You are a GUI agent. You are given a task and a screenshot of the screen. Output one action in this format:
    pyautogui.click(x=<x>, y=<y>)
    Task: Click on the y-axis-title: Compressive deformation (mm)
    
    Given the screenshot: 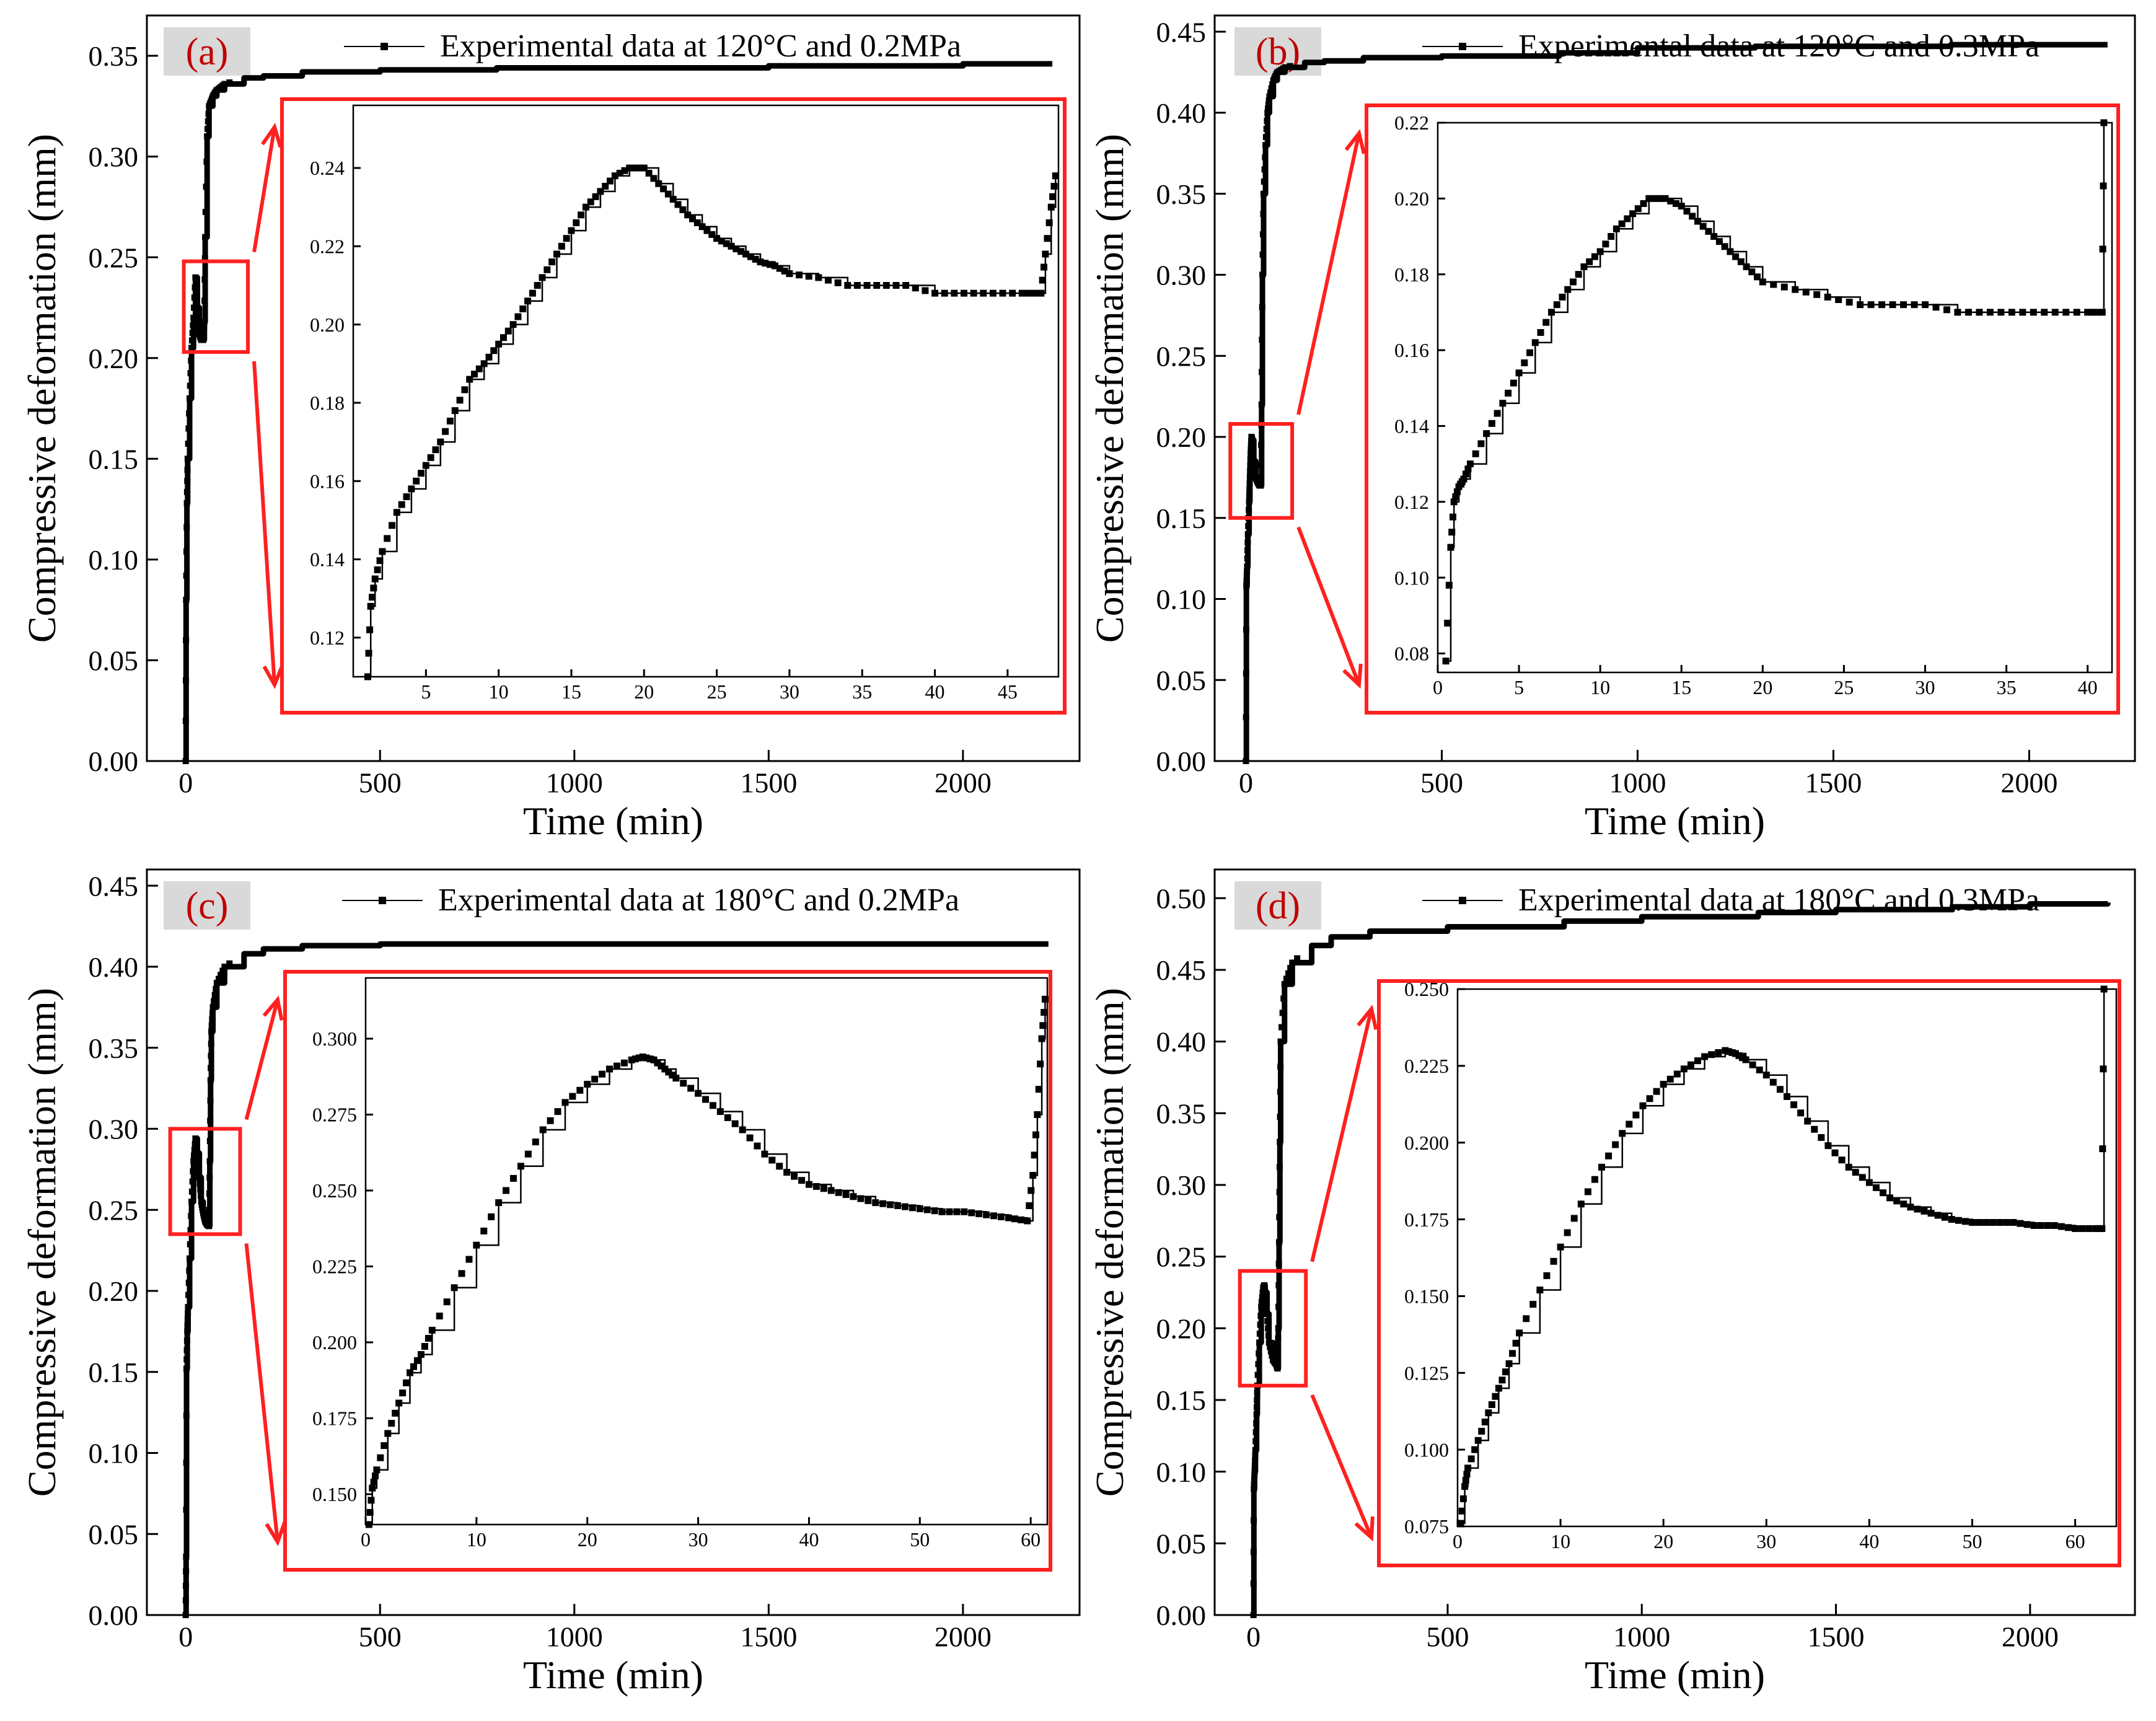 What is the action you would take?
    pyautogui.click(x=42, y=1242)
    